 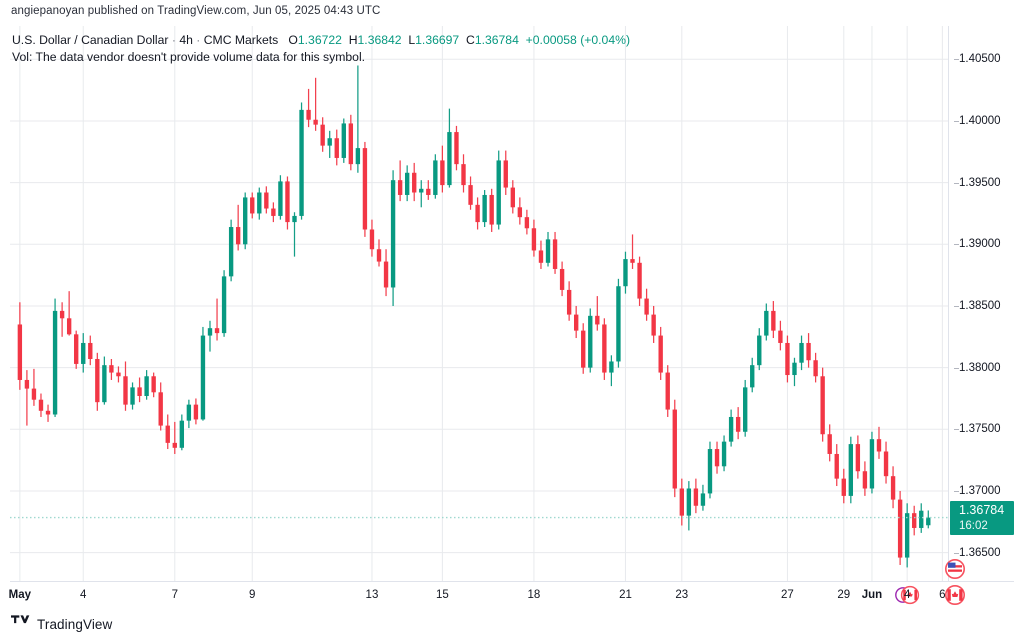 What do you see at coordinates (977, 368) in the screenshot?
I see `price-axis-tick: 1.38000` at bounding box center [977, 368].